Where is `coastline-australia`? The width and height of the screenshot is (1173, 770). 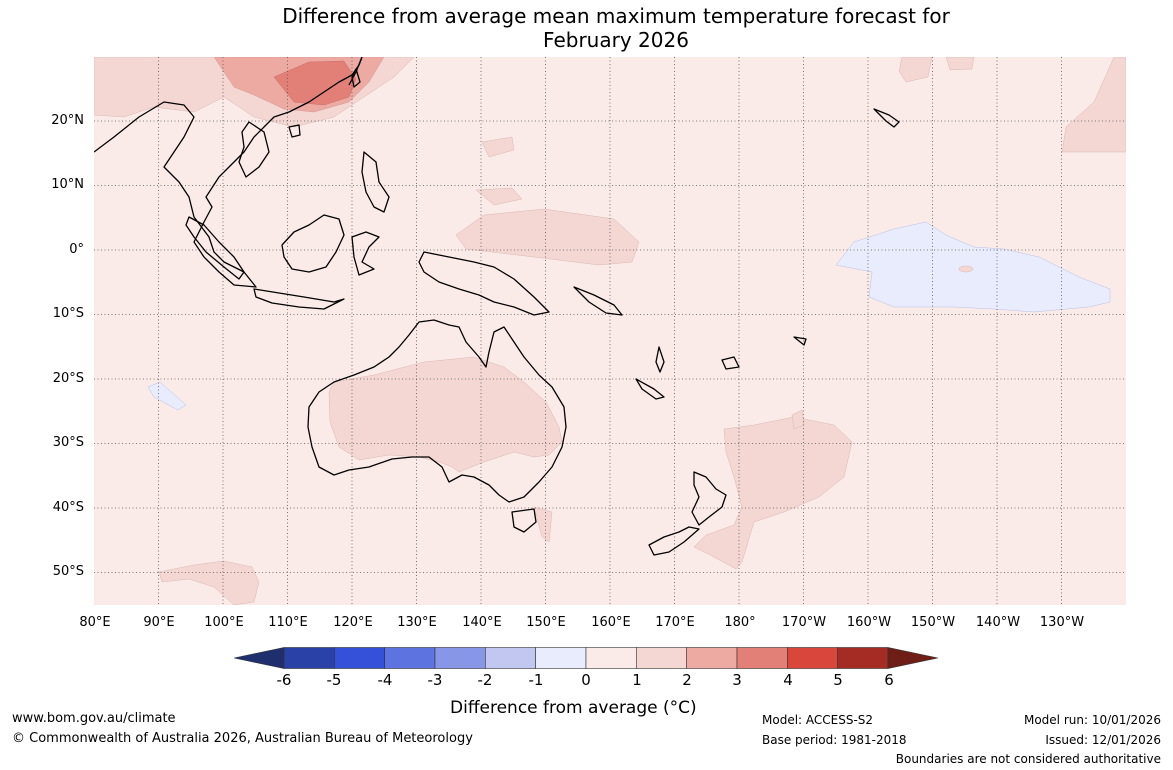 coastline-australia is located at coordinates (437, 411).